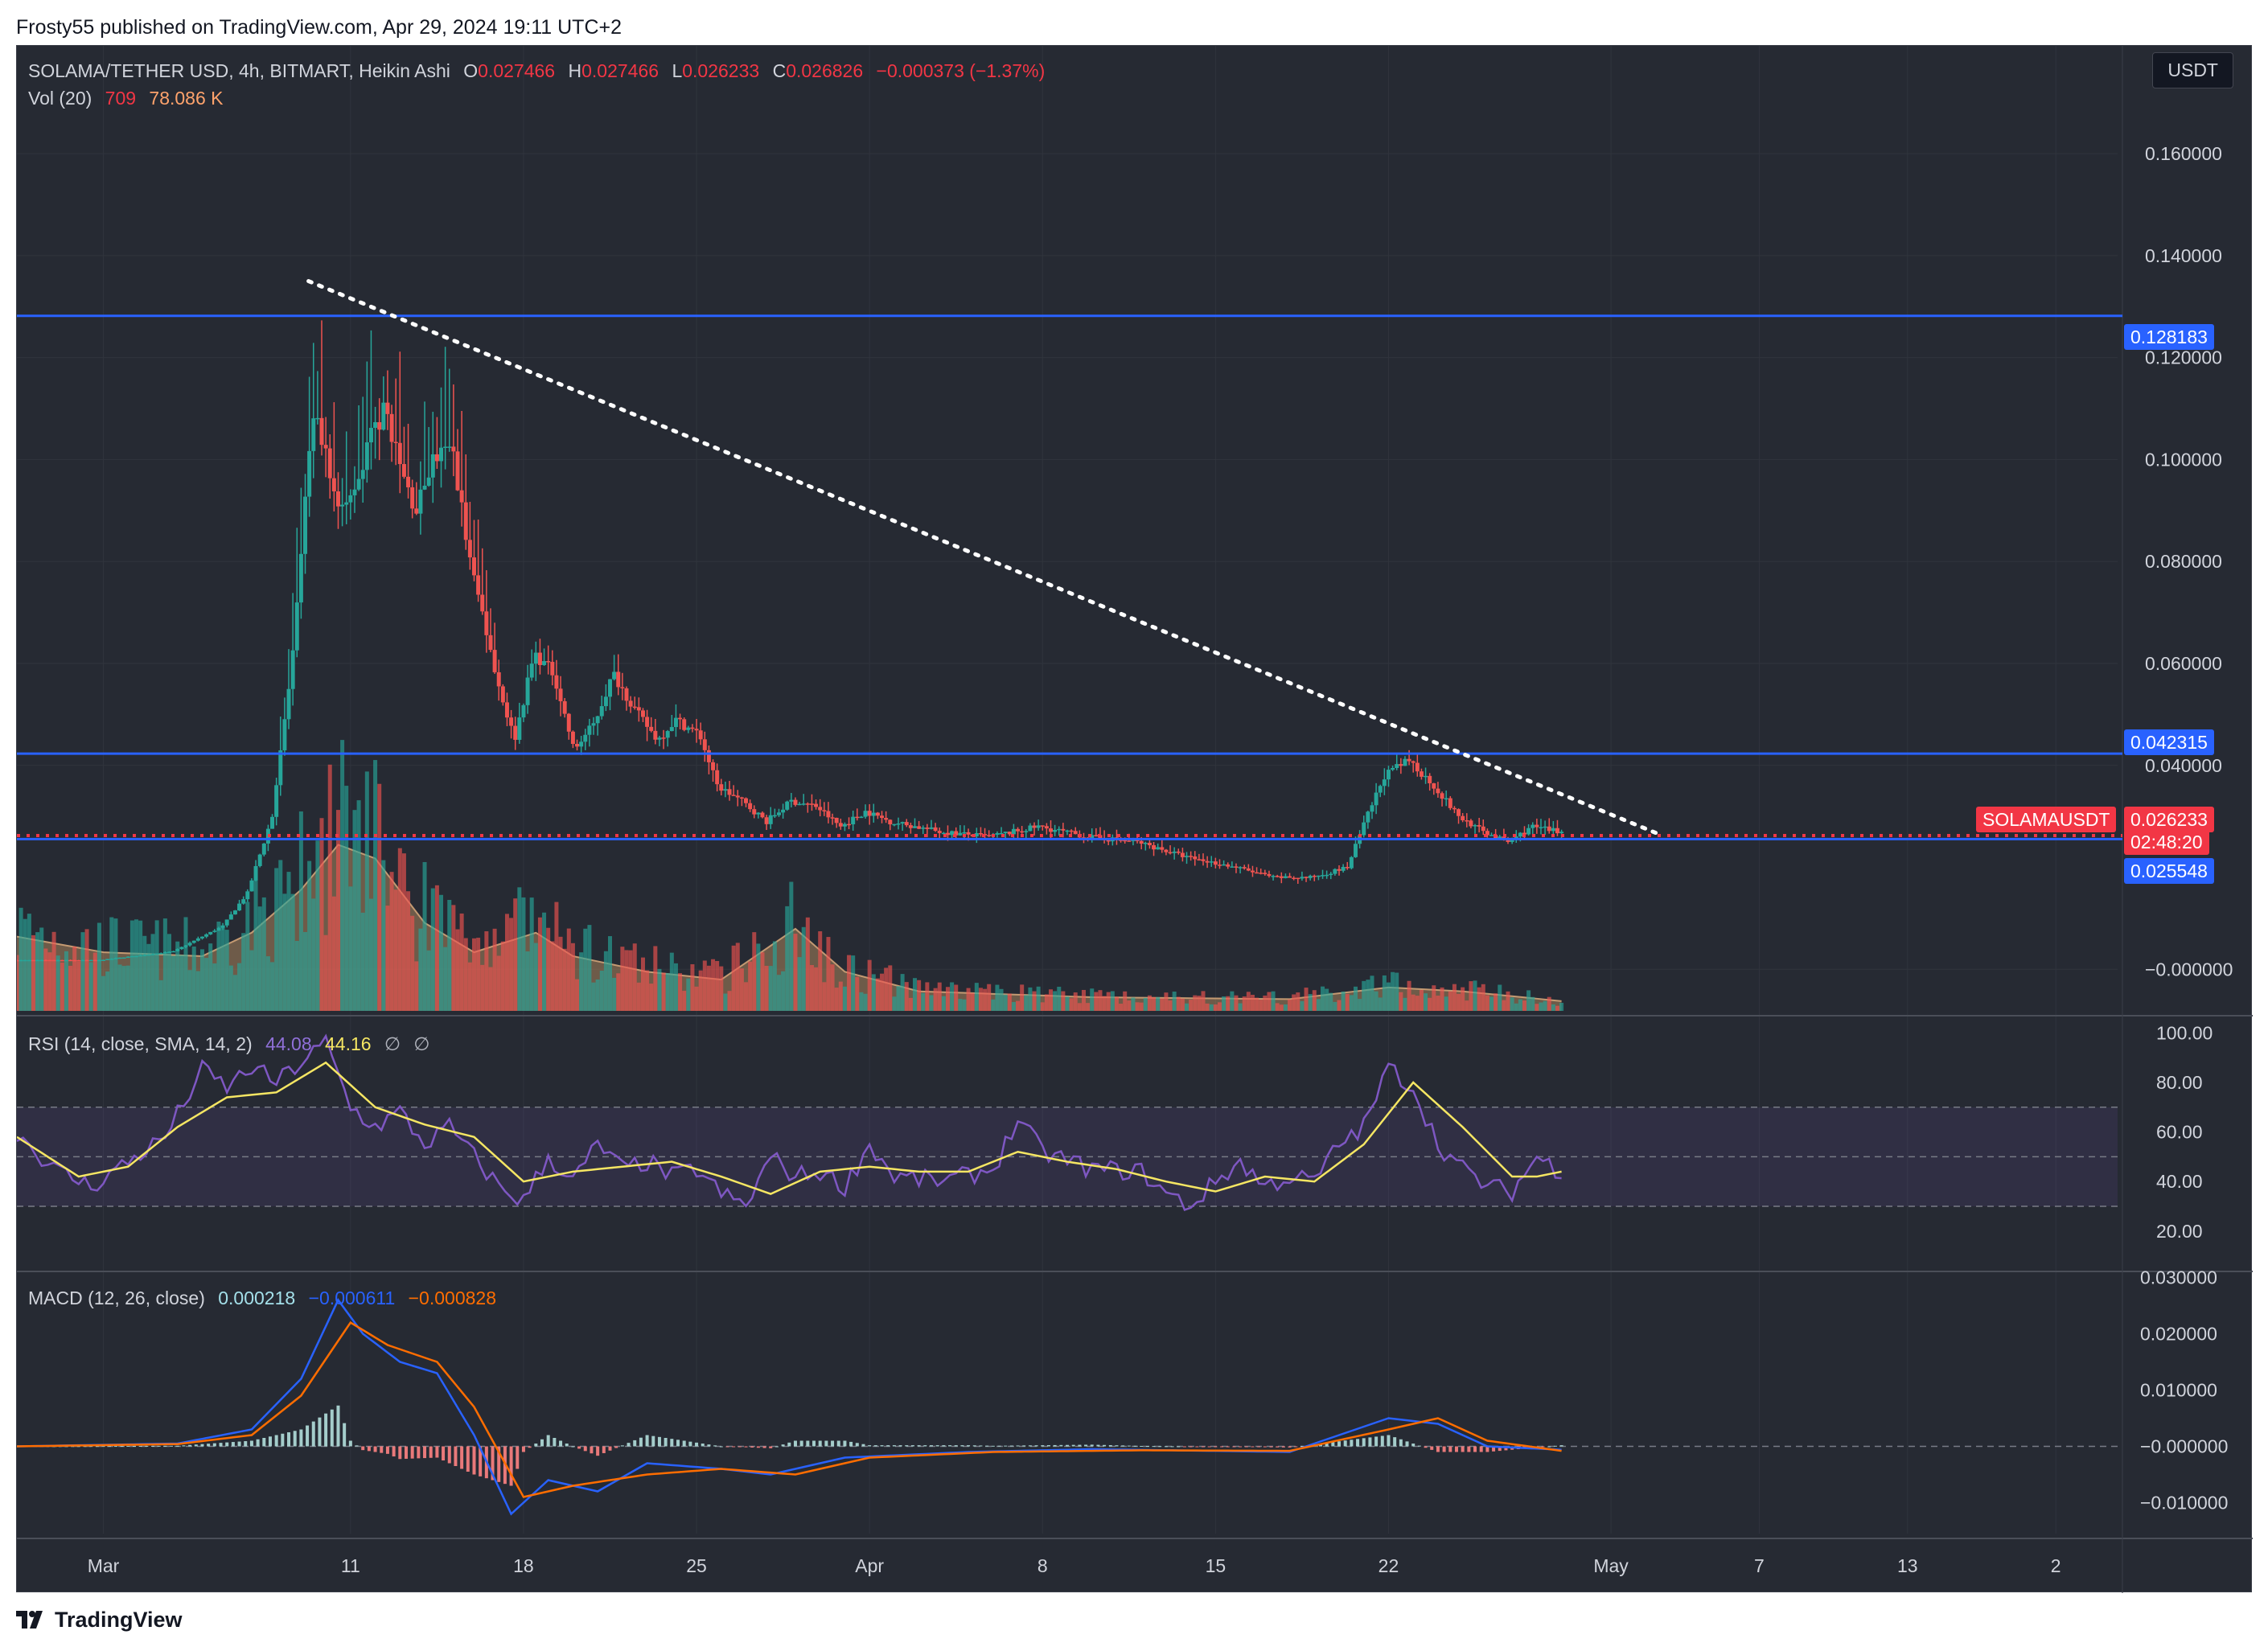 The image size is (2268, 1647). I want to click on vol-ma-value: 78.086 K, so click(187, 98).